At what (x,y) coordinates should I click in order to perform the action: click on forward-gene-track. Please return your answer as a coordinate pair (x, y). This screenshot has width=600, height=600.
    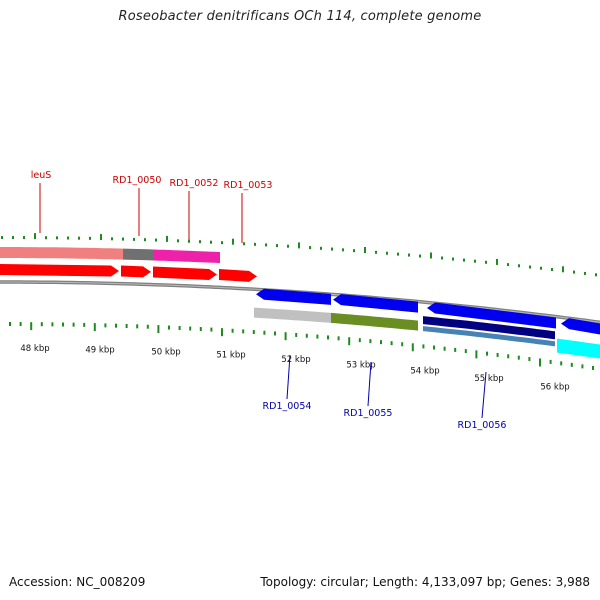
    Looking at the image, I should click on (128, 273).